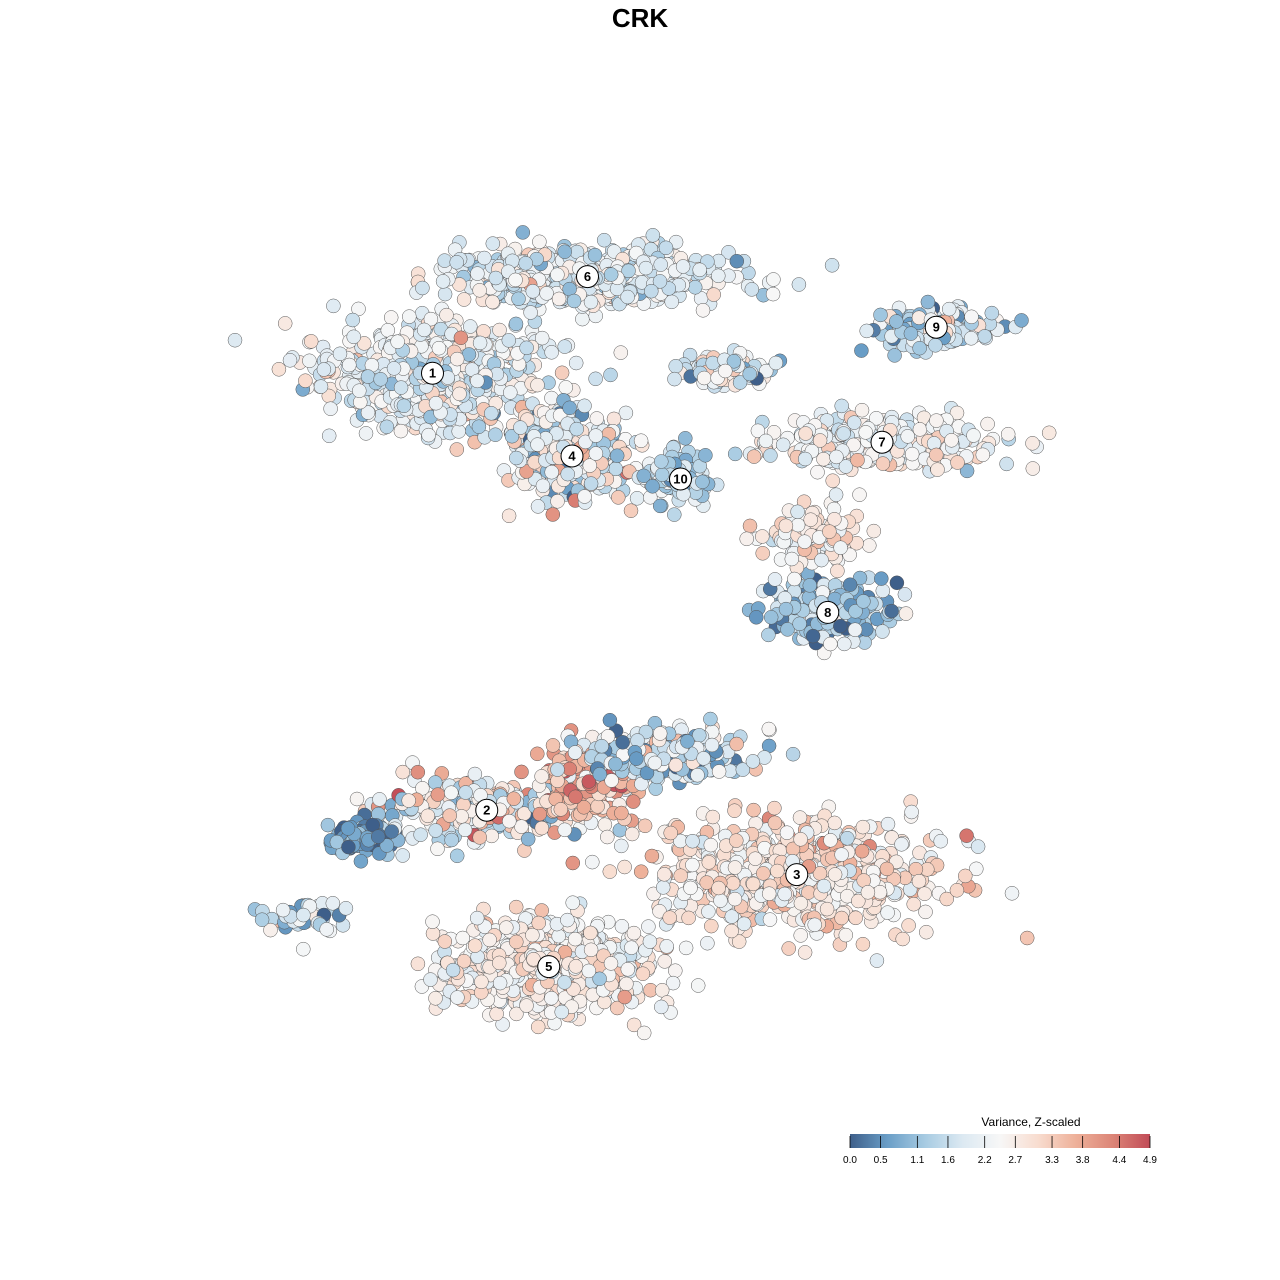 Image resolution: width=1280 pixels, height=1280 pixels. What do you see at coordinates (680, 479) in the screenshot?
I see `cluster-label-text: 10` at bounding box center [680, 479].